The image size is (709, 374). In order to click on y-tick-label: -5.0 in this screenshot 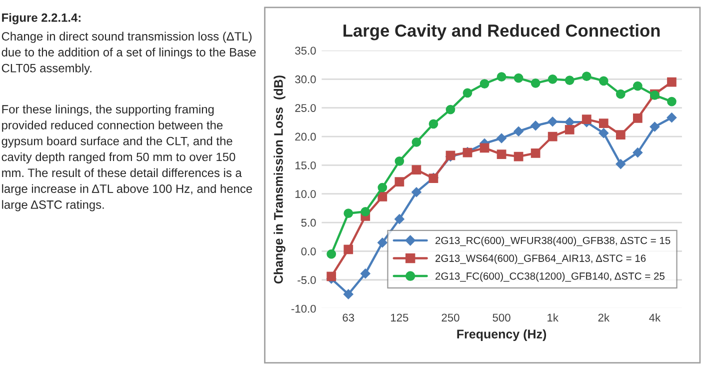, I will do `click(307, 280)`.